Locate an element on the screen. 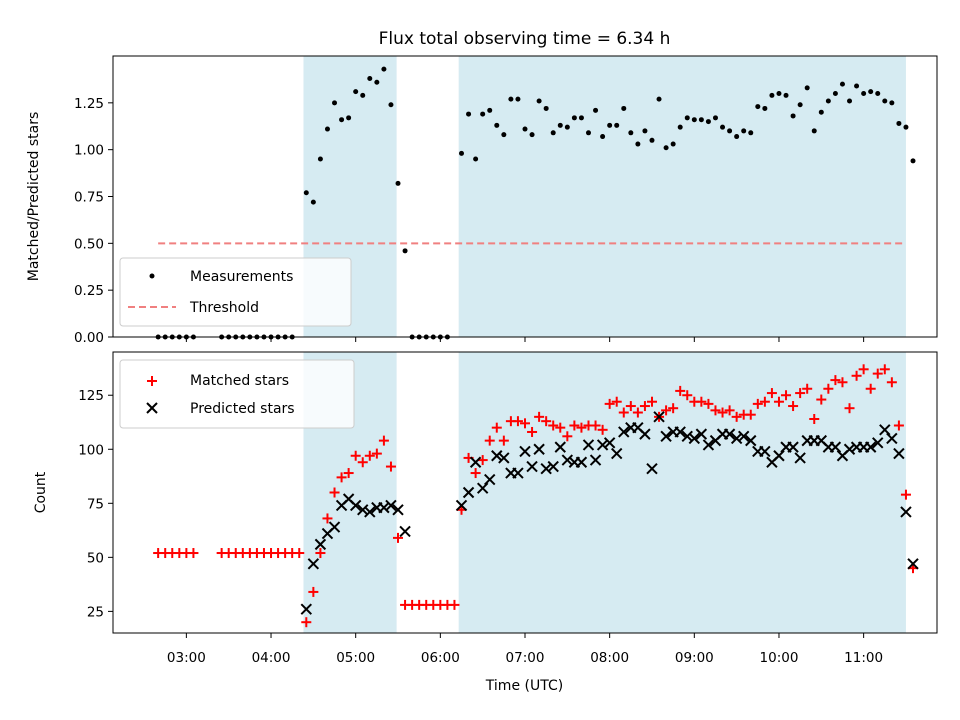 The width and height of the screenshot is (960, 720). top-legend: Measurements Threshold is located at coordinates (235, 292).